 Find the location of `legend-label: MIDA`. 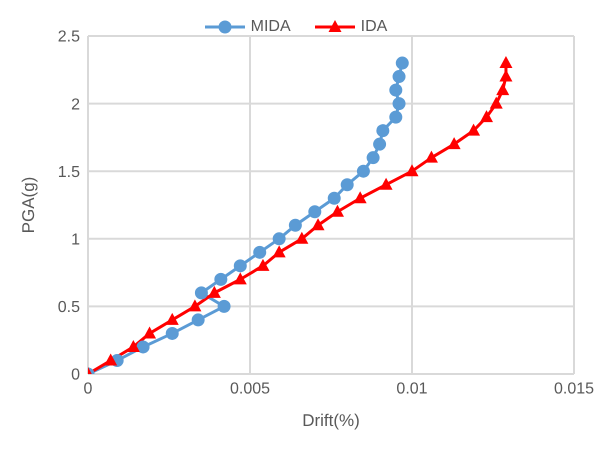

legend-label: MIDA is located at coordinates (270, 27).